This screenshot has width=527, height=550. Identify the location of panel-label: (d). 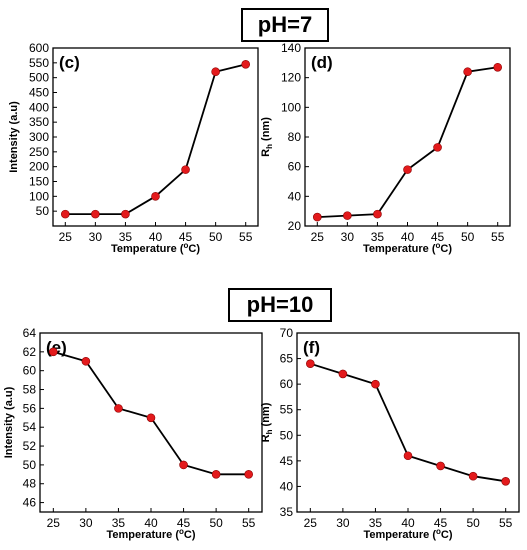
(322, 62).